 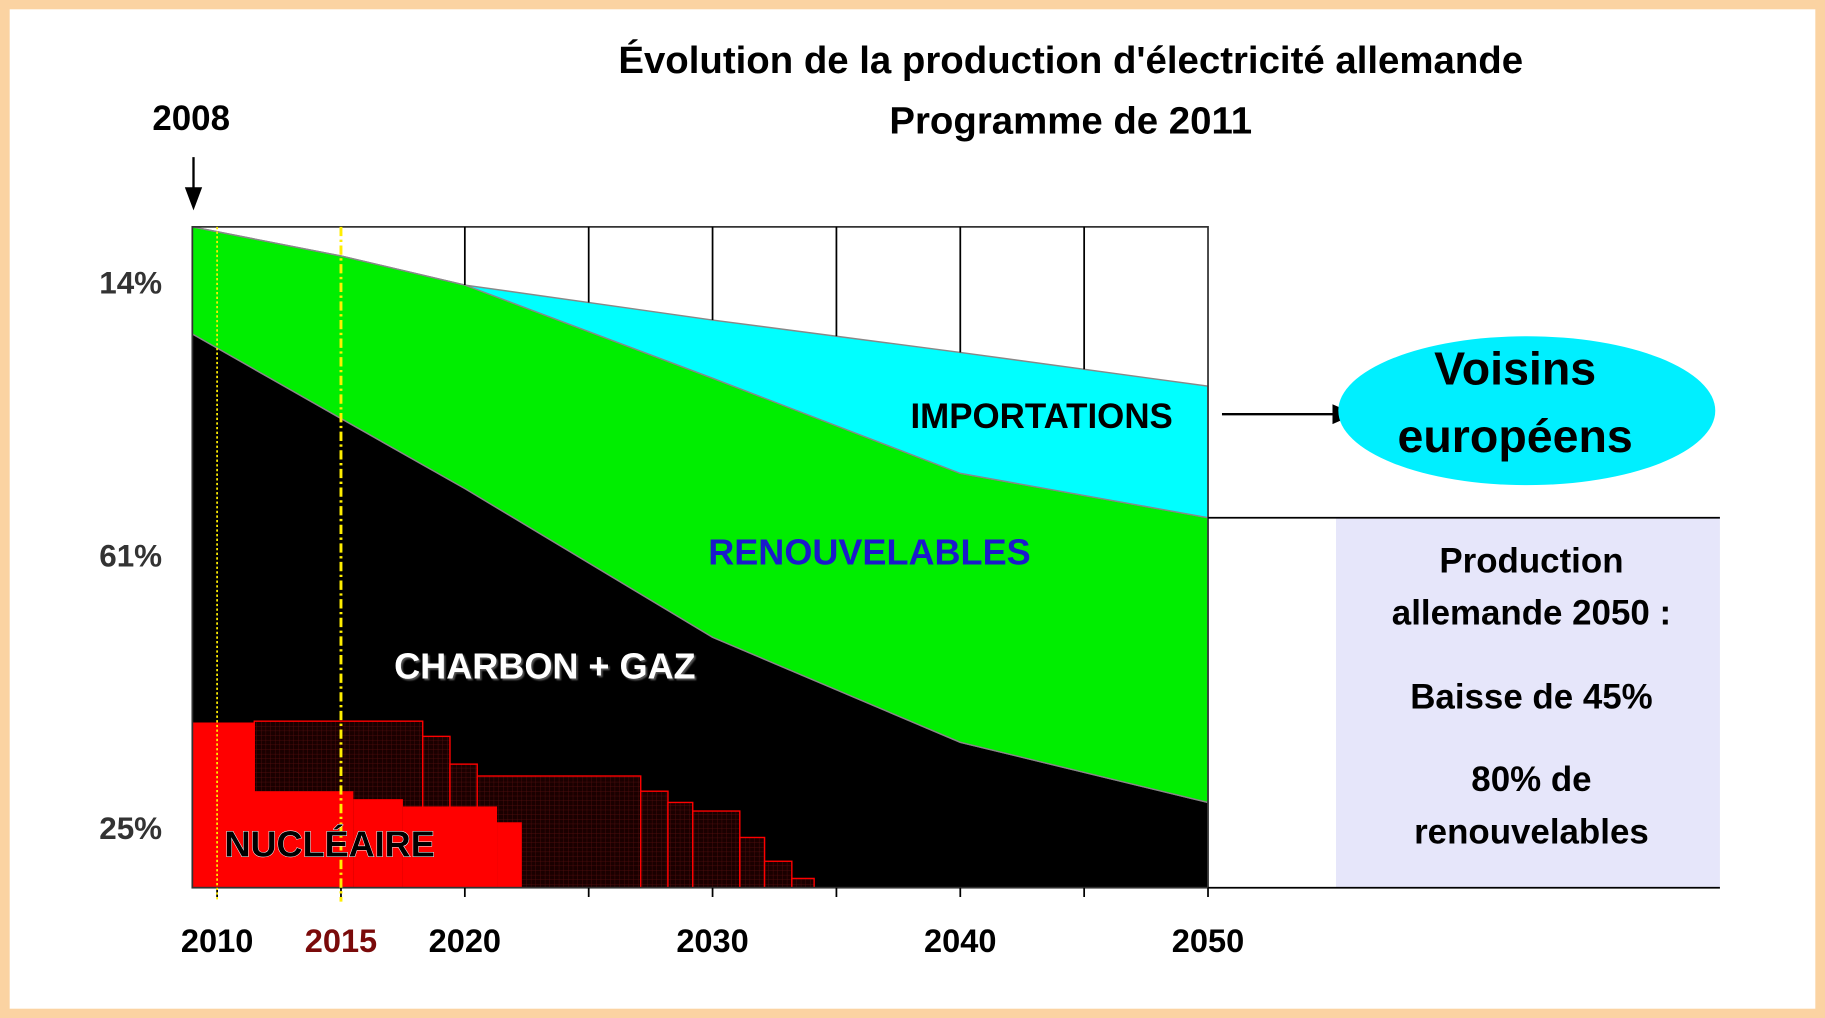 I want to click on x-tick-label: 2015, so click(x=341, y=941).